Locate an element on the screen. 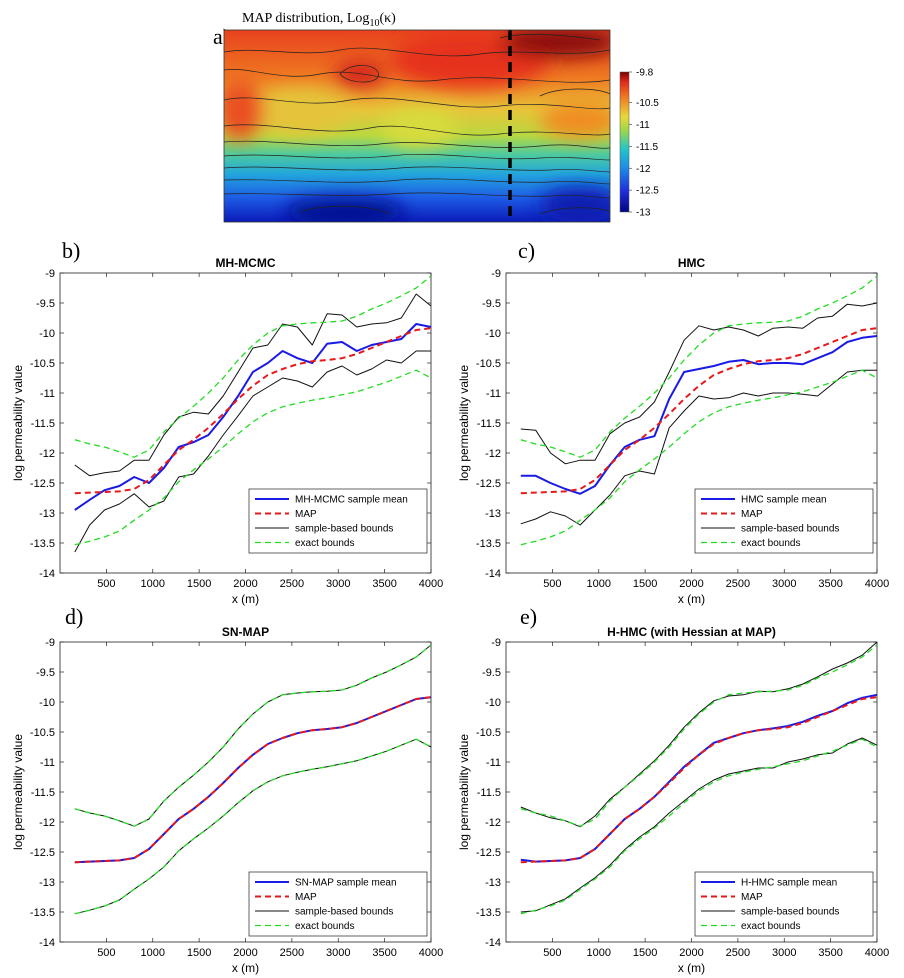 The image size is (904, 978). x-tick-label: 2500 is located at coordinates (292, 584).